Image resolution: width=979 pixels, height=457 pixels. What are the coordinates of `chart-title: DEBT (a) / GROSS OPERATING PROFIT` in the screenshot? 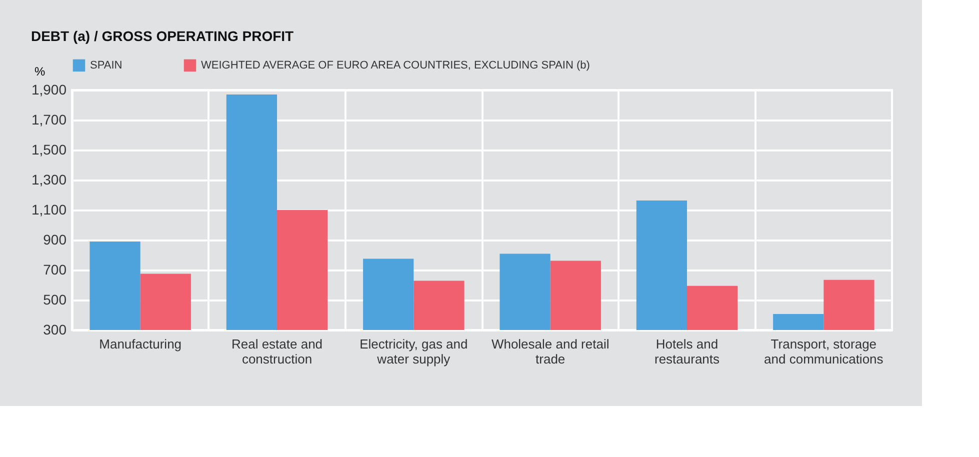 It's located at (162, 36).